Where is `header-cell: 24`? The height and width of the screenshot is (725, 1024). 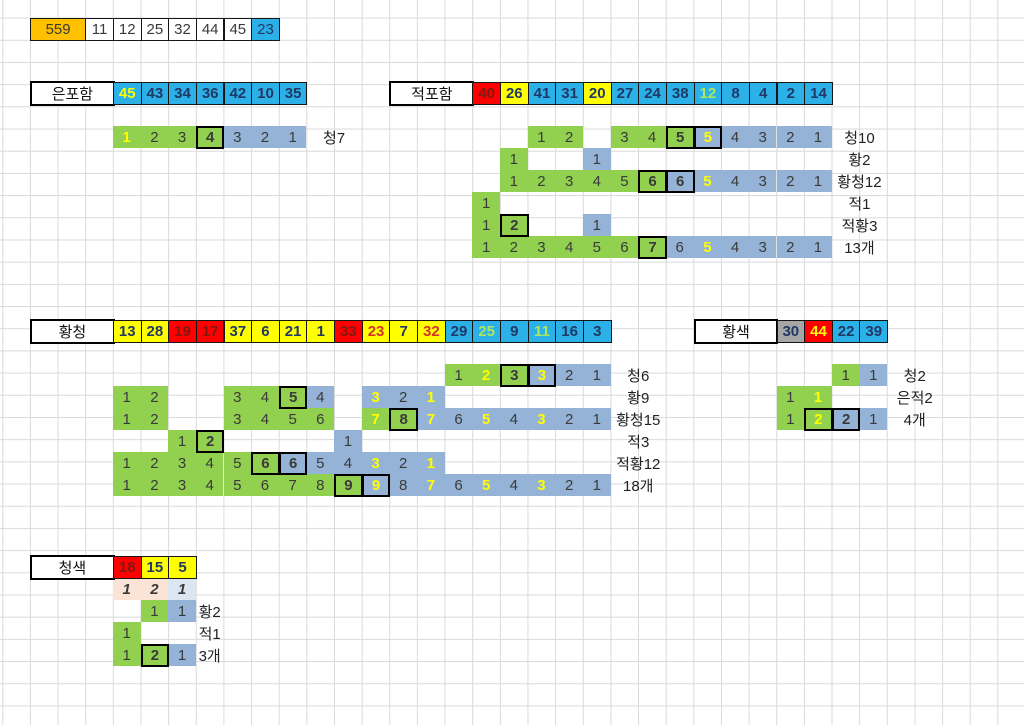
header-cell: 24 is located at coordinates (652, 94).